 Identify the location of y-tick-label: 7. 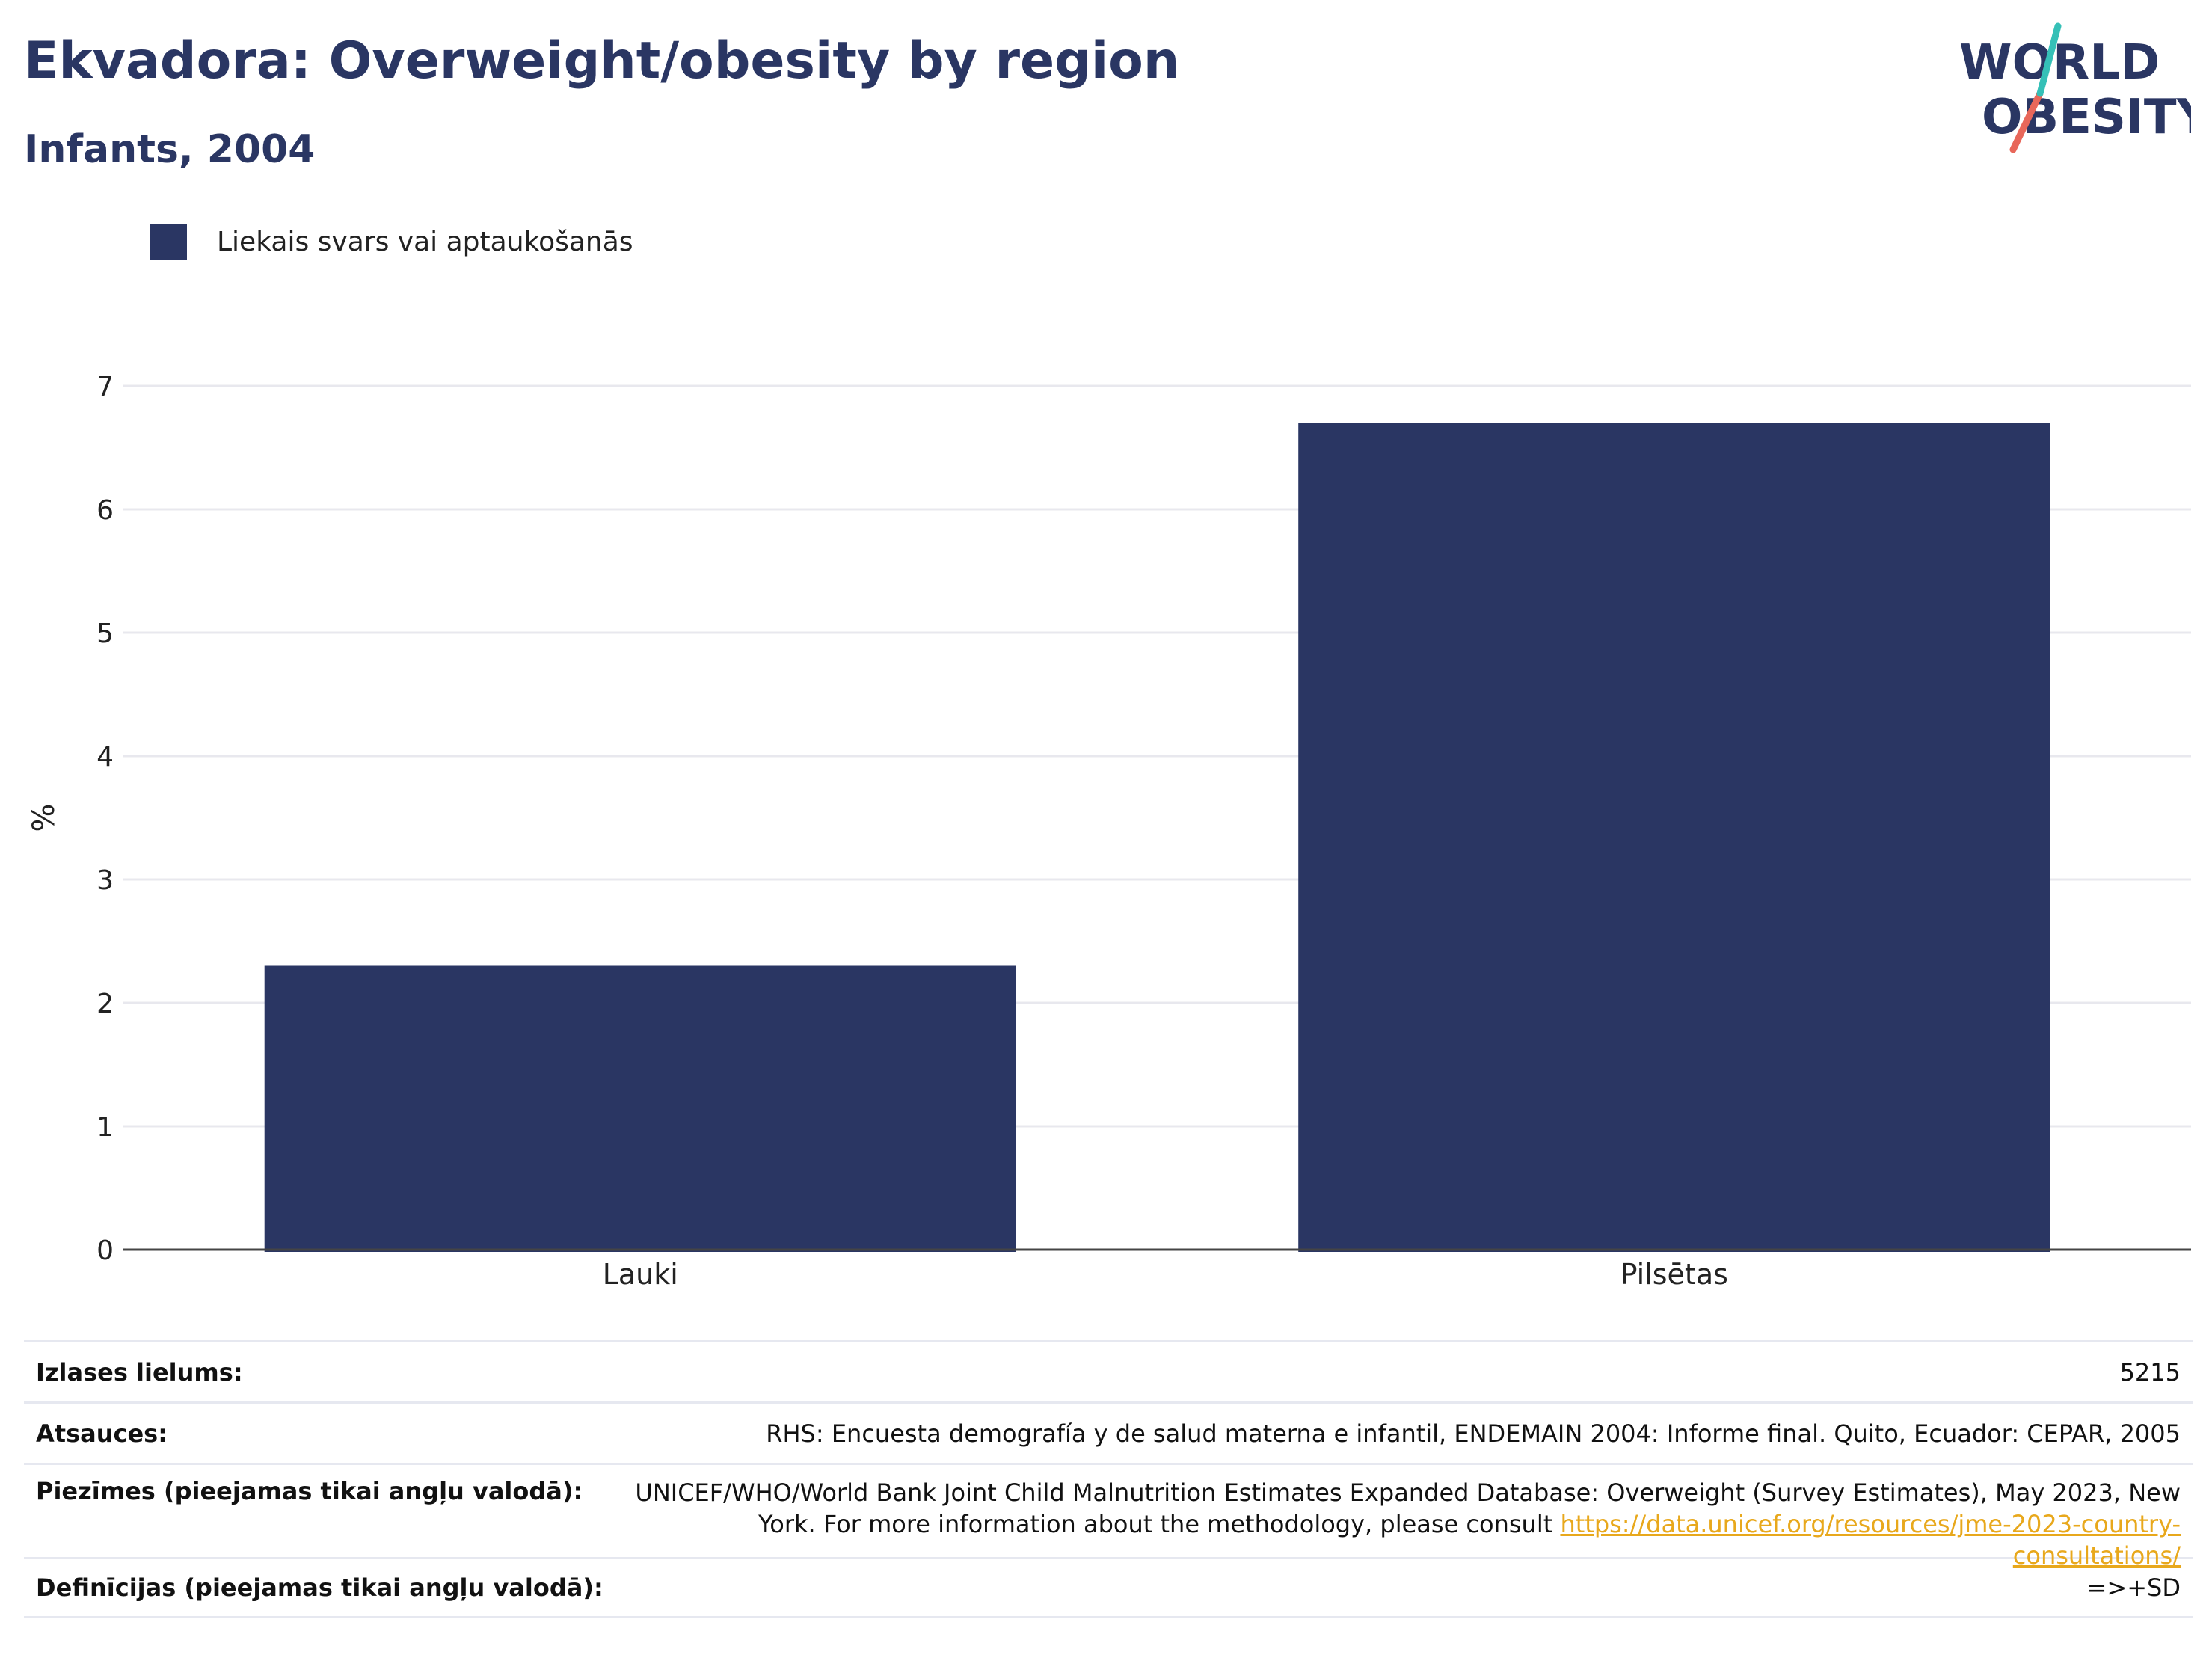
(105, 387).